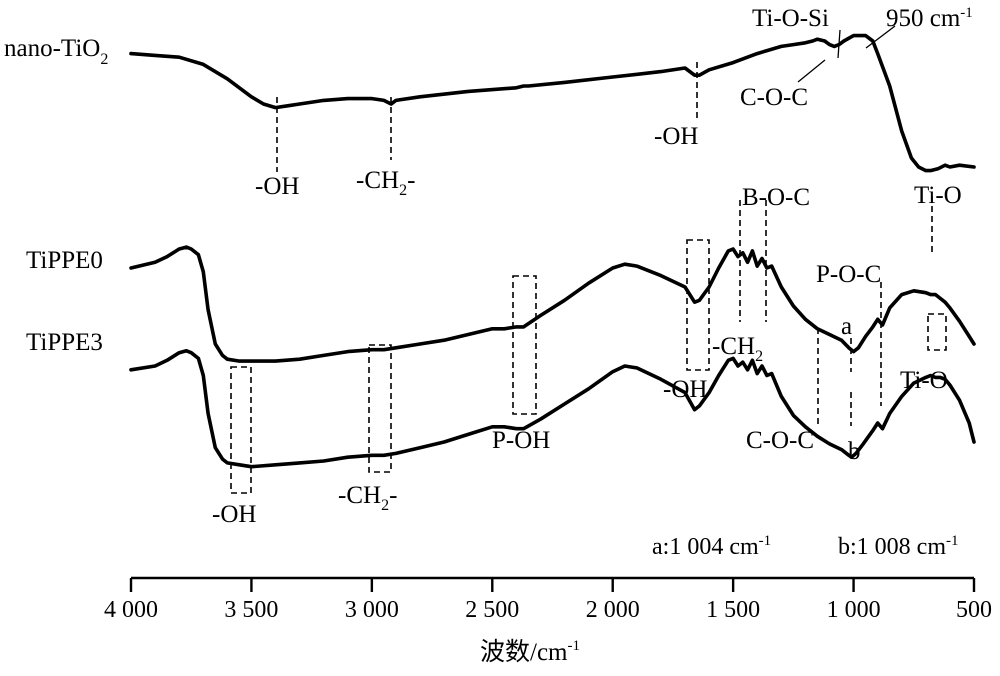 This screenshot has height=676, width=1000. I want to click on note-a: a:1 004 cm-1, so click(711, 546).